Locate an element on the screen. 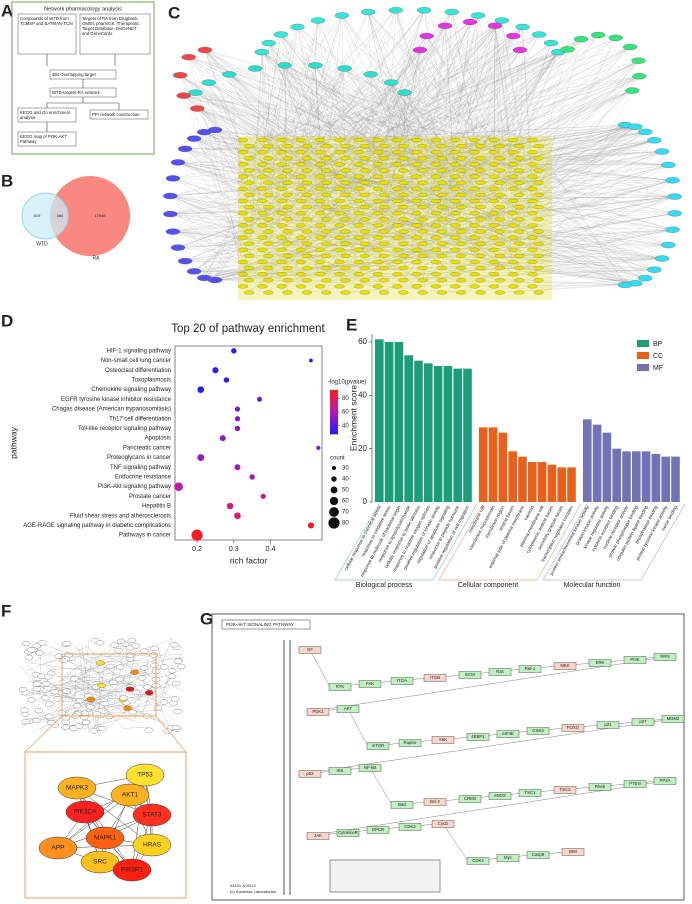 The image size is (692, 904). y-tick-label: Pancreatic cancer is located at coordinates (147, 448).